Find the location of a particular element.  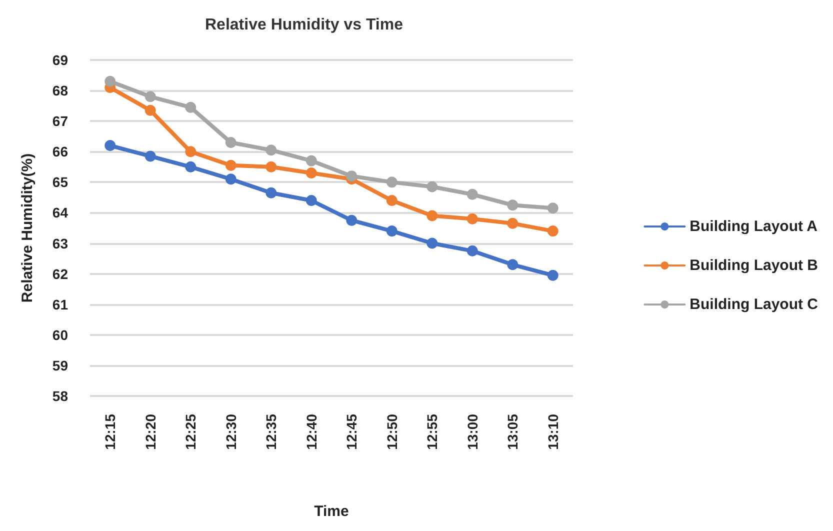

y-tick-label: 60 is located at coordinates (60, 334).